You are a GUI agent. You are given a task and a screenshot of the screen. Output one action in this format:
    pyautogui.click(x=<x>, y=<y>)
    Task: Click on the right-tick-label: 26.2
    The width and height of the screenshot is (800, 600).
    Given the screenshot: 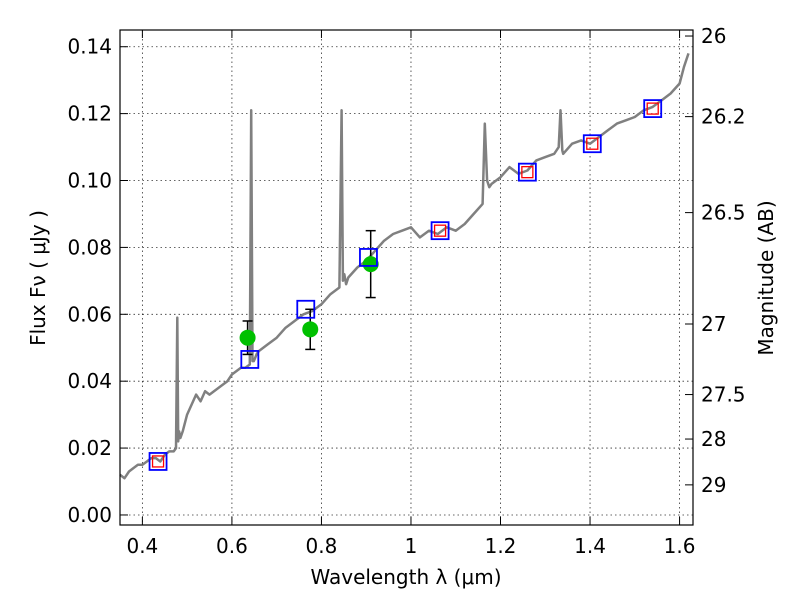 What is the action you would take?
    pyautogui.click(x=723, y=117)
    